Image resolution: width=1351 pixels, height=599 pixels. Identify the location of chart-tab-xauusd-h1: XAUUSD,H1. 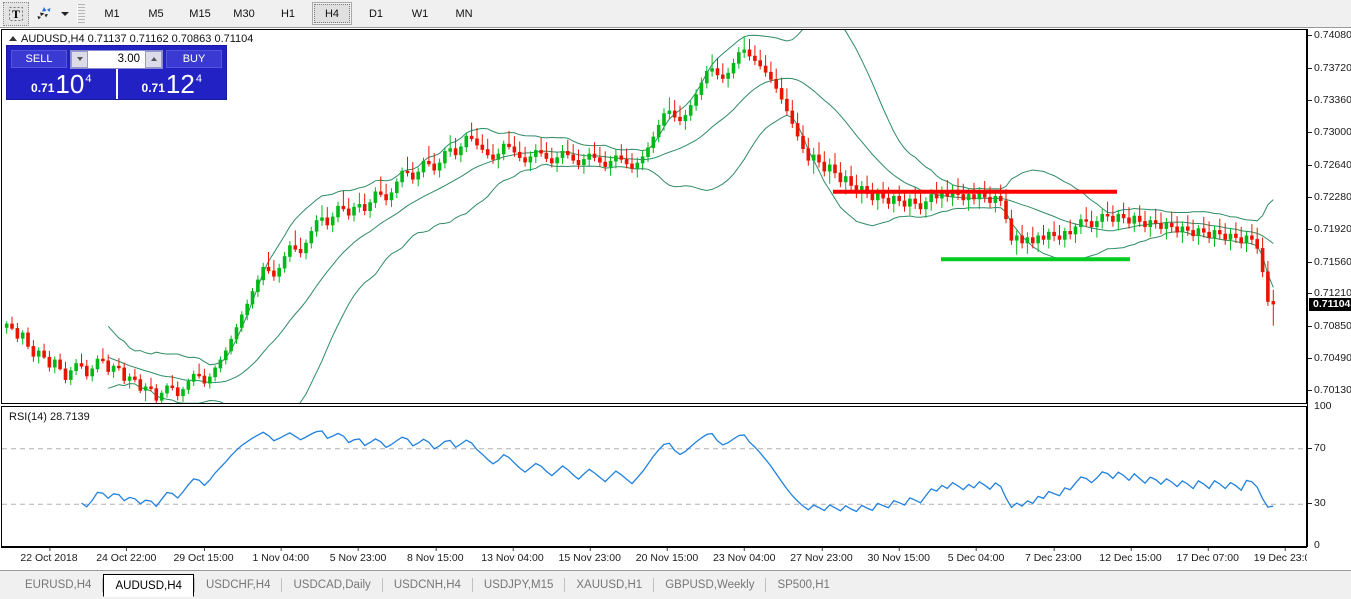
(609, 585).